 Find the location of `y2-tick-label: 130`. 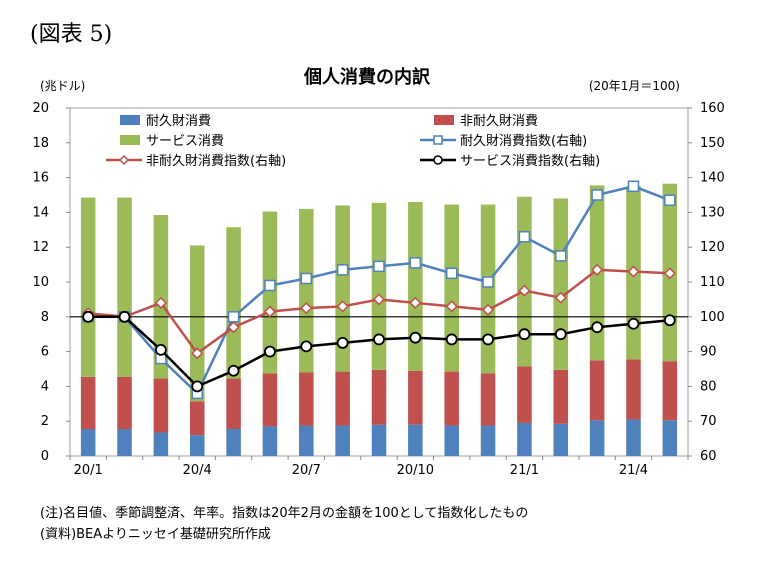

y2-tick-label: 130 is located at coordinates (712, 212).